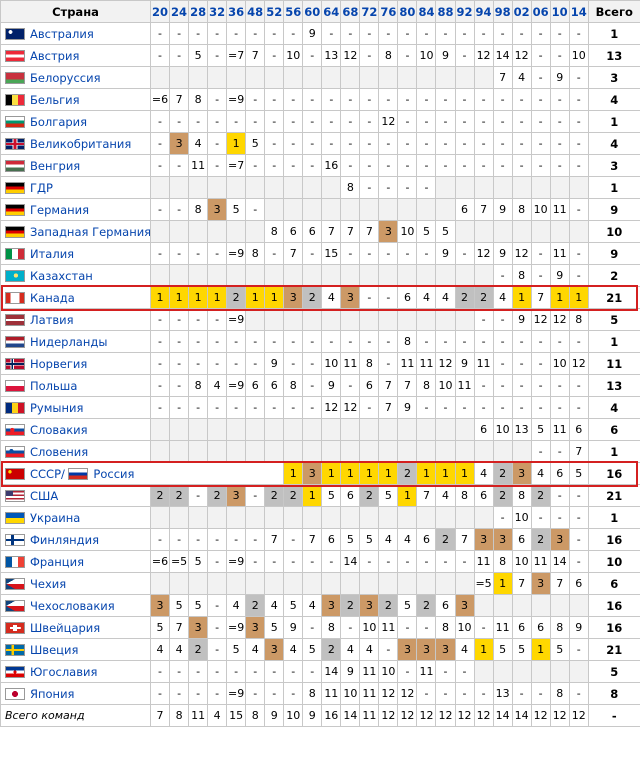 The image size is (640, 771). I want to click on result-cell: 12, so click(483, 253).